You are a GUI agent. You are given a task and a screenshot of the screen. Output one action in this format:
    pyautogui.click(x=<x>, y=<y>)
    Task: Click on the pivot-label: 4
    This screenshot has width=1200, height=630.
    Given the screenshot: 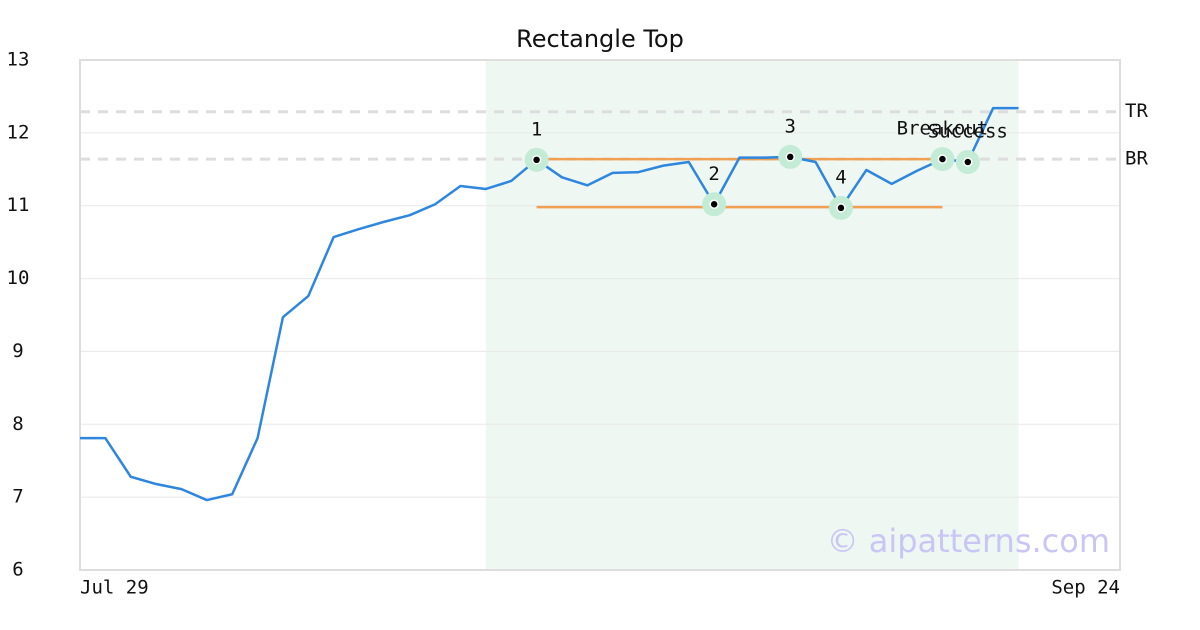 What is the action you would take?
    pyautogui.click(x=840, y=177)
    